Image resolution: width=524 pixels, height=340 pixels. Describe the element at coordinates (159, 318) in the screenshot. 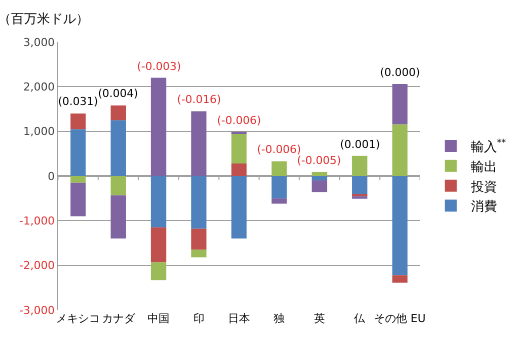

I see `x-tick-label: 中国` at that location.